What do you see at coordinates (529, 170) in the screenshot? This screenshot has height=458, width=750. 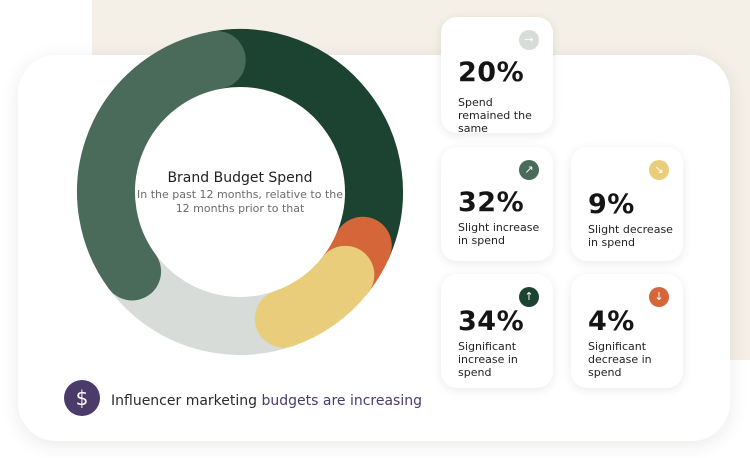 I see `arrow-up-right-icon: ↗` at bounding box center [529, 170].